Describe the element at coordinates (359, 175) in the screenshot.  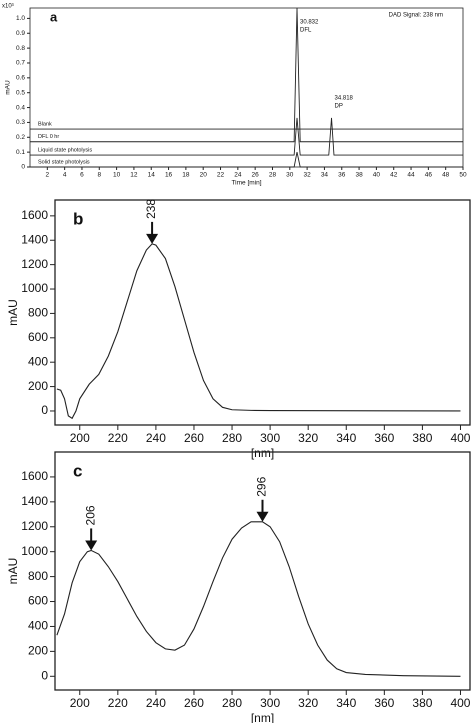
I see `x-tick-label: 38` at that location.